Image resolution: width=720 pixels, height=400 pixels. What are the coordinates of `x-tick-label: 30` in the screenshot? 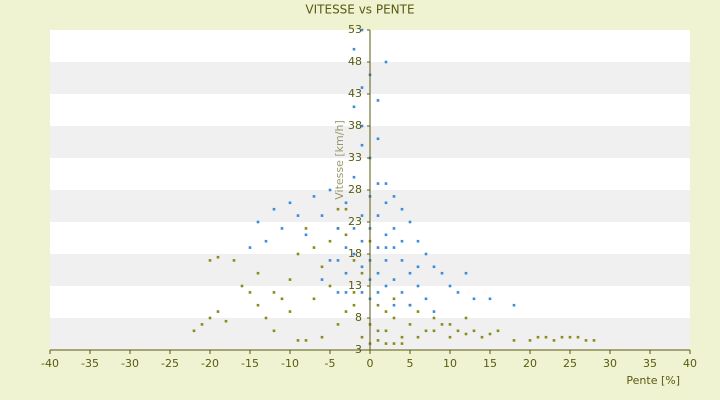 It's located at (610, 363).